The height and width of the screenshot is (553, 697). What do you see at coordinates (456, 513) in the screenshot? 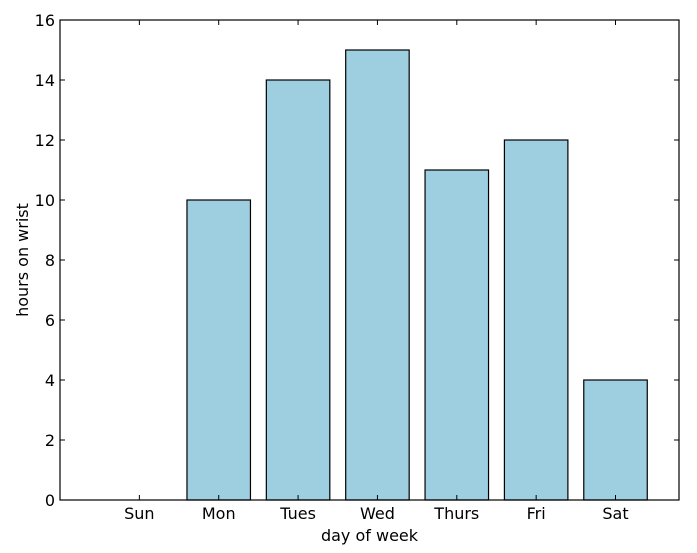
I see `x-tick-label: Thurs` at bounding box center [456, 513].